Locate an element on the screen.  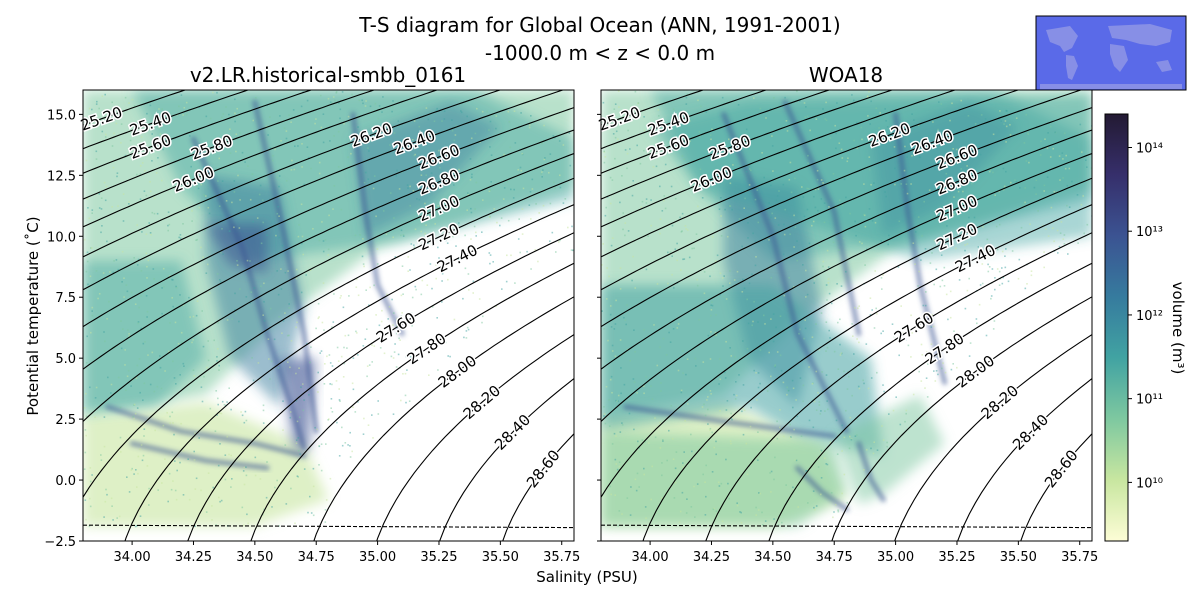
colorbar-tick-label: 10¹¹ is located at coordinates (1149, 400).